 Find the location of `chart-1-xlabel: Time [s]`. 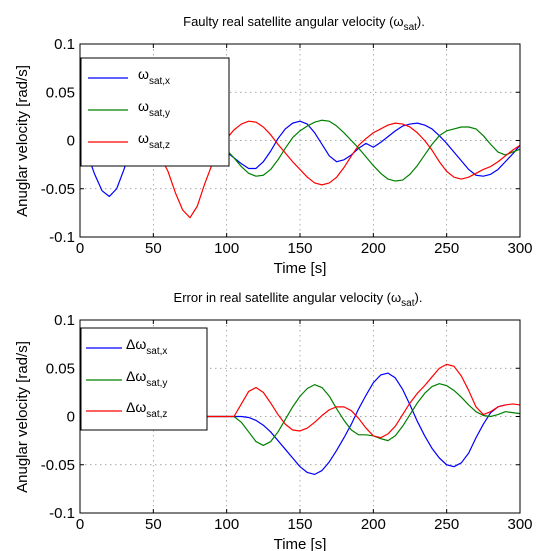

chart-1-xlabel: Time [s] is located at coordinates (300, 268).